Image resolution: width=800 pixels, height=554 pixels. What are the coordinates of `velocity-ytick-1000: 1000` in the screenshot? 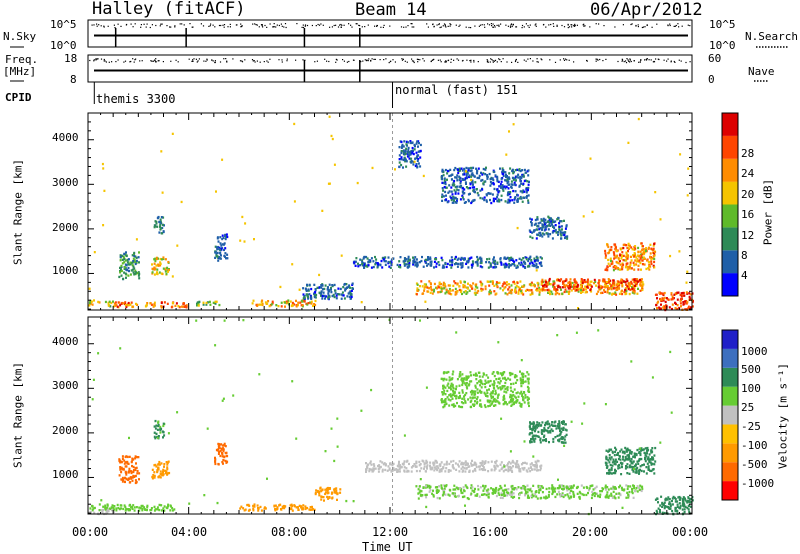 It's located at (65, 474).